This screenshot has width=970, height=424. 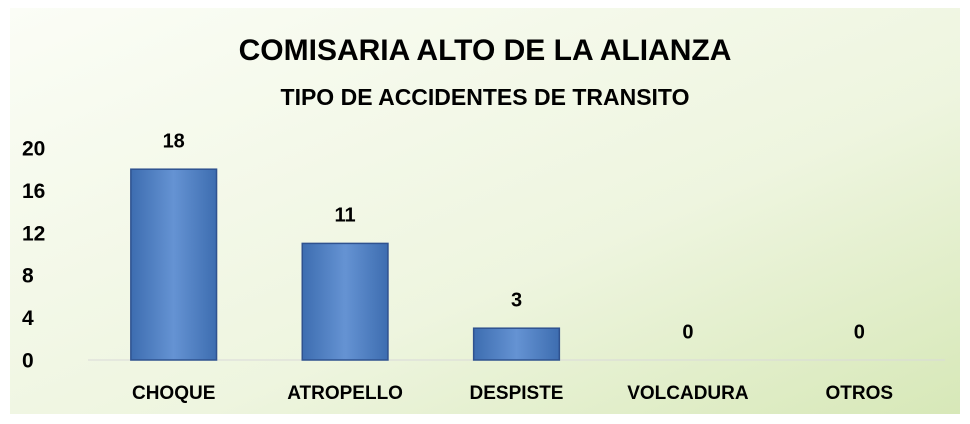 What do you see at coordinates (33, 149) in the screenshot?
I see `y-tick-label: 20` at bounding box center [33, 149].